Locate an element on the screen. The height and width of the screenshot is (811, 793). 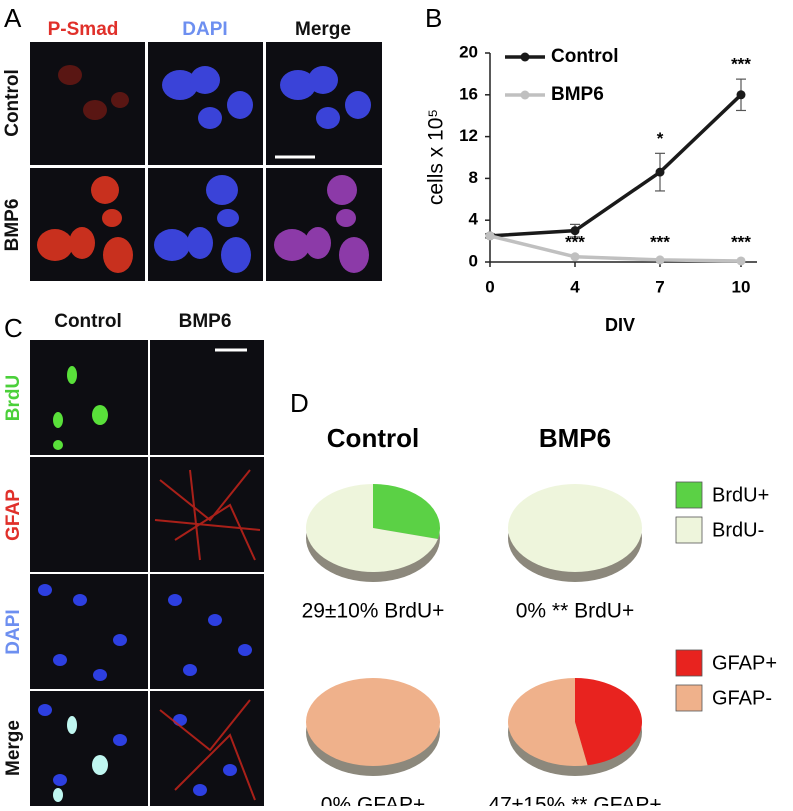
row-title: BrdU is located at coordinates (13, 398).